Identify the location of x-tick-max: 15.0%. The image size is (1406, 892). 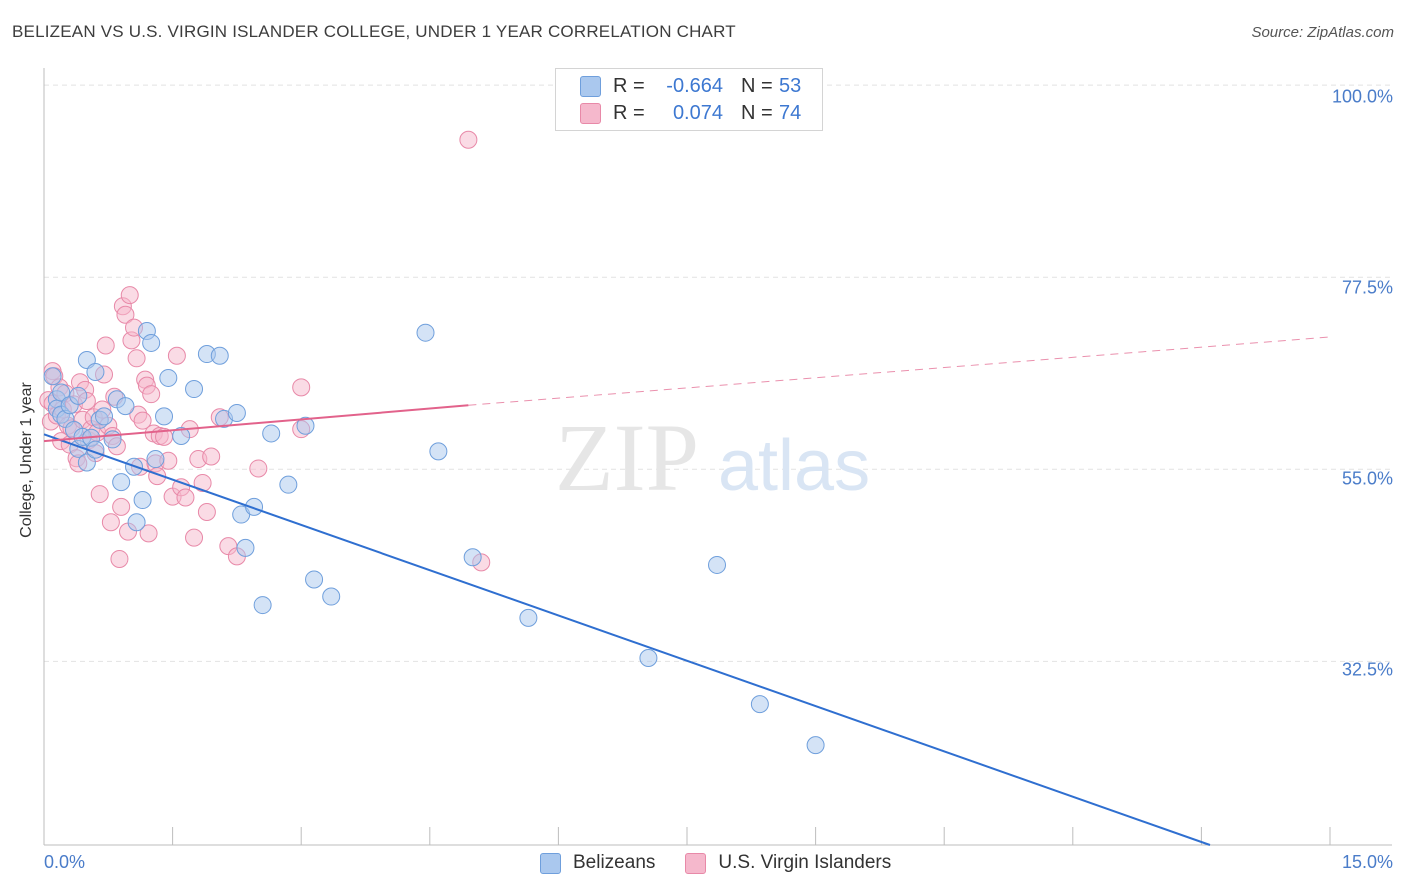
(1367, 862).